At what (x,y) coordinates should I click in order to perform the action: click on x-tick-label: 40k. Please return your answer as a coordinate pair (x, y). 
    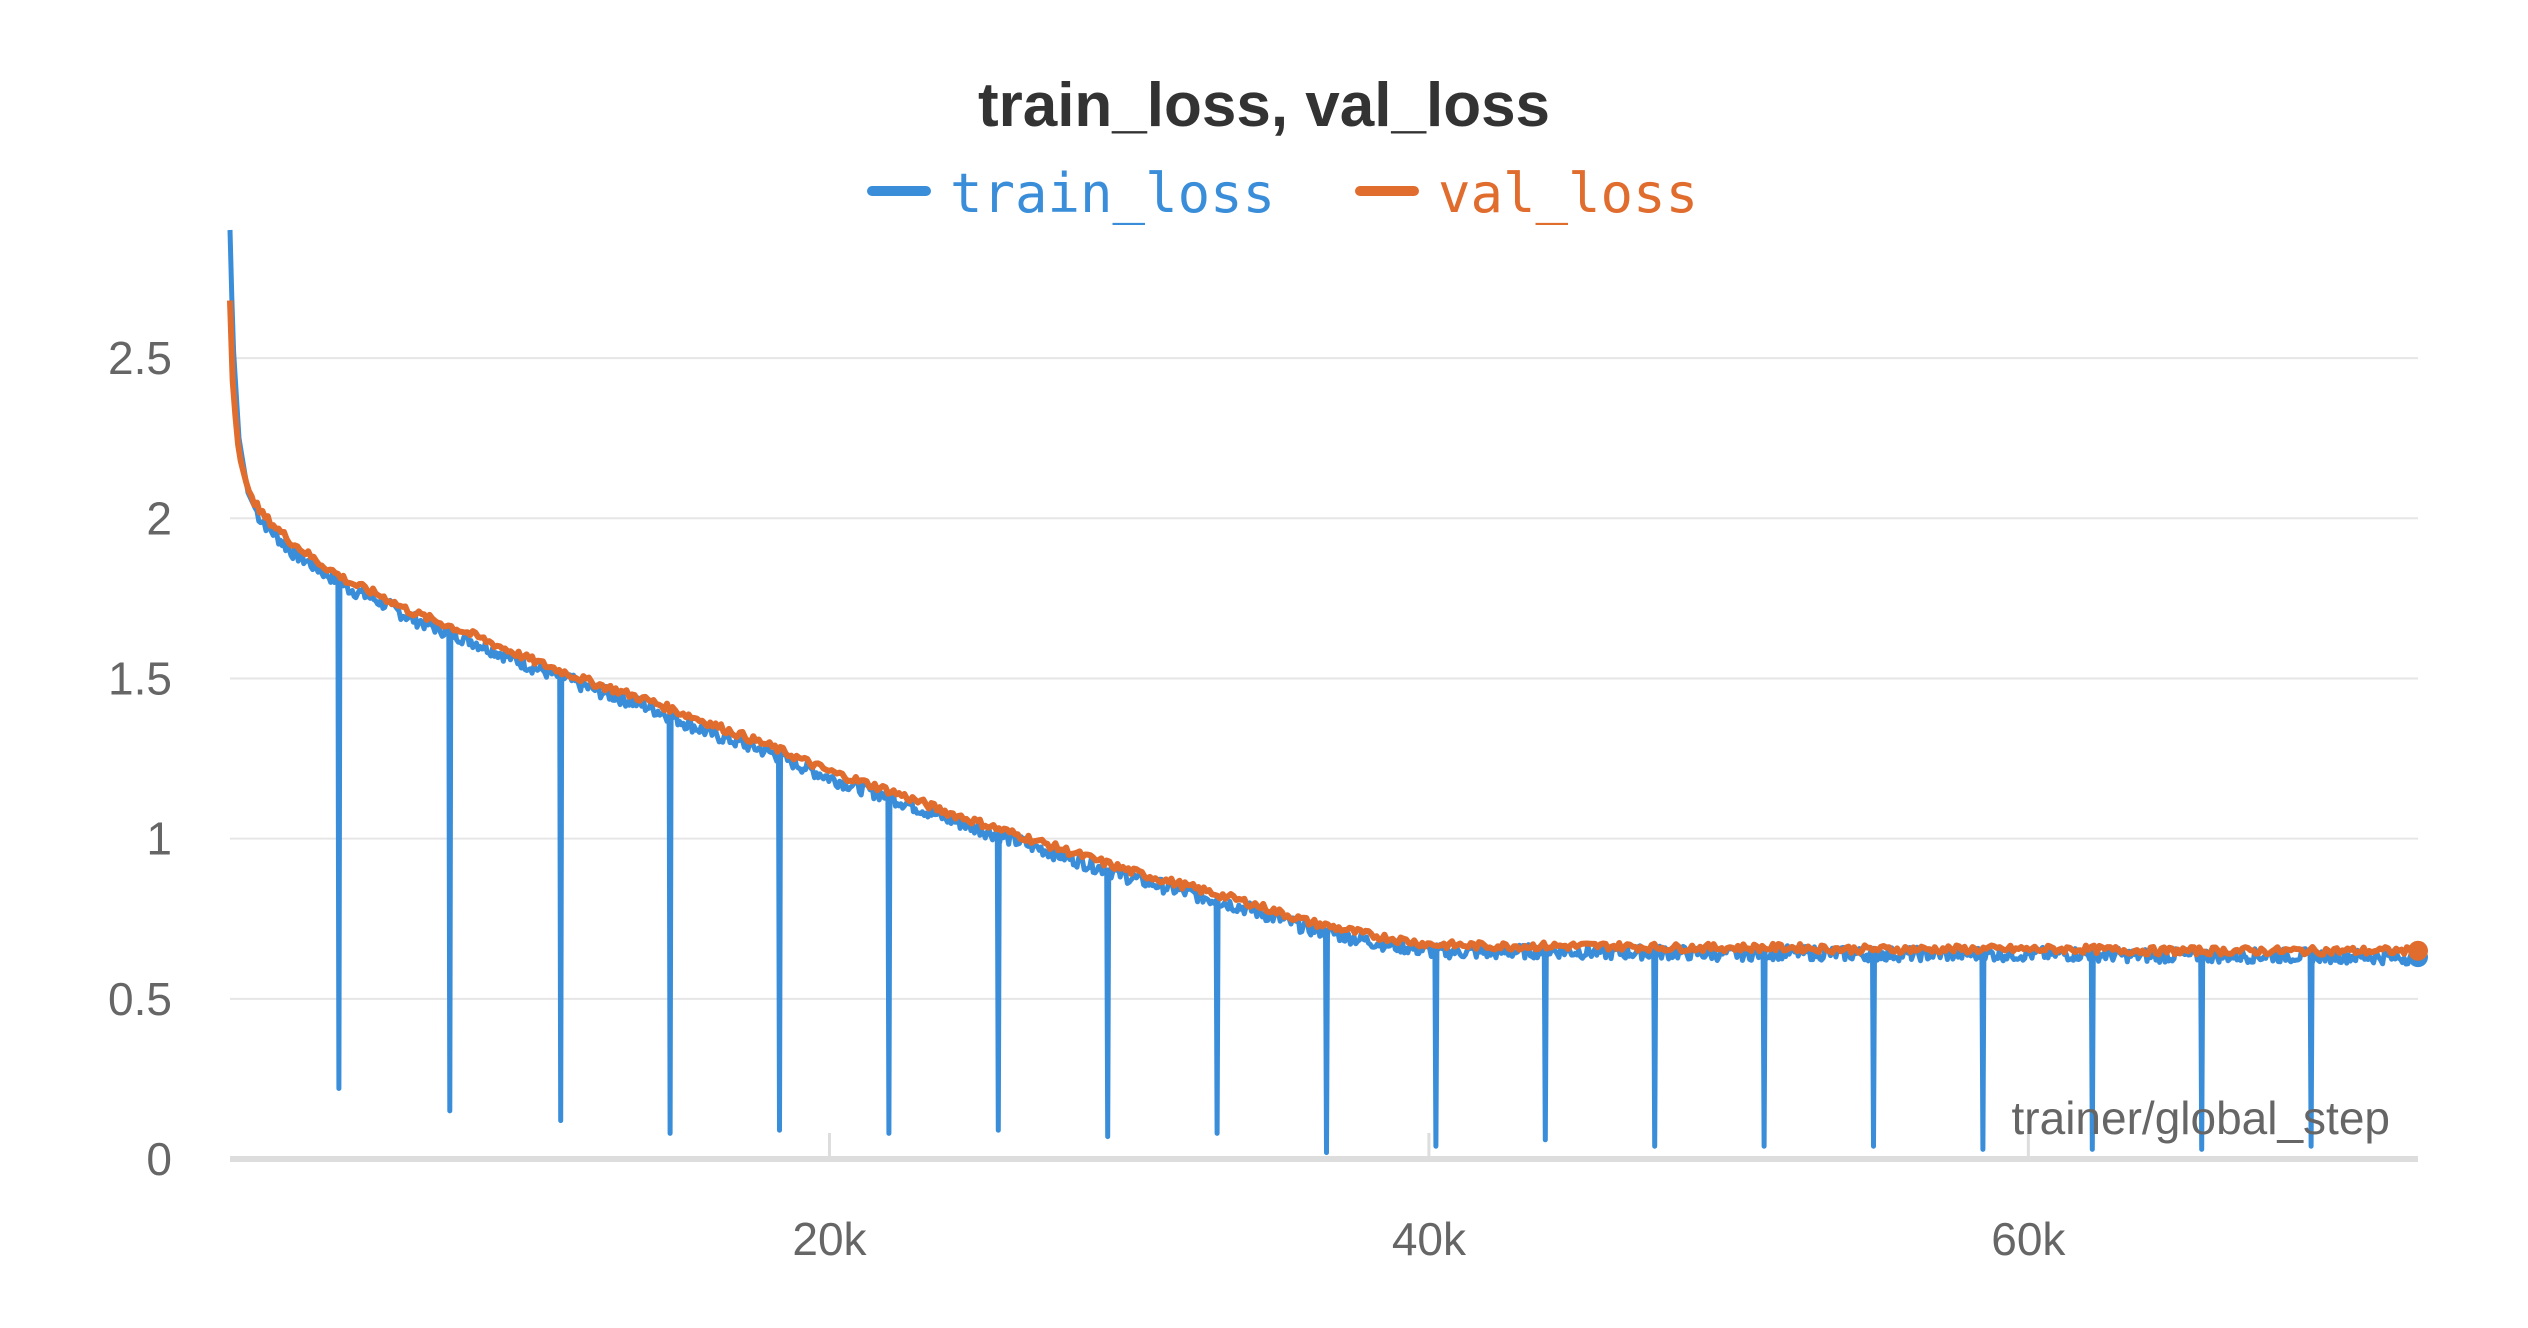
    Looking at the image, I should click on (1429, 1239).